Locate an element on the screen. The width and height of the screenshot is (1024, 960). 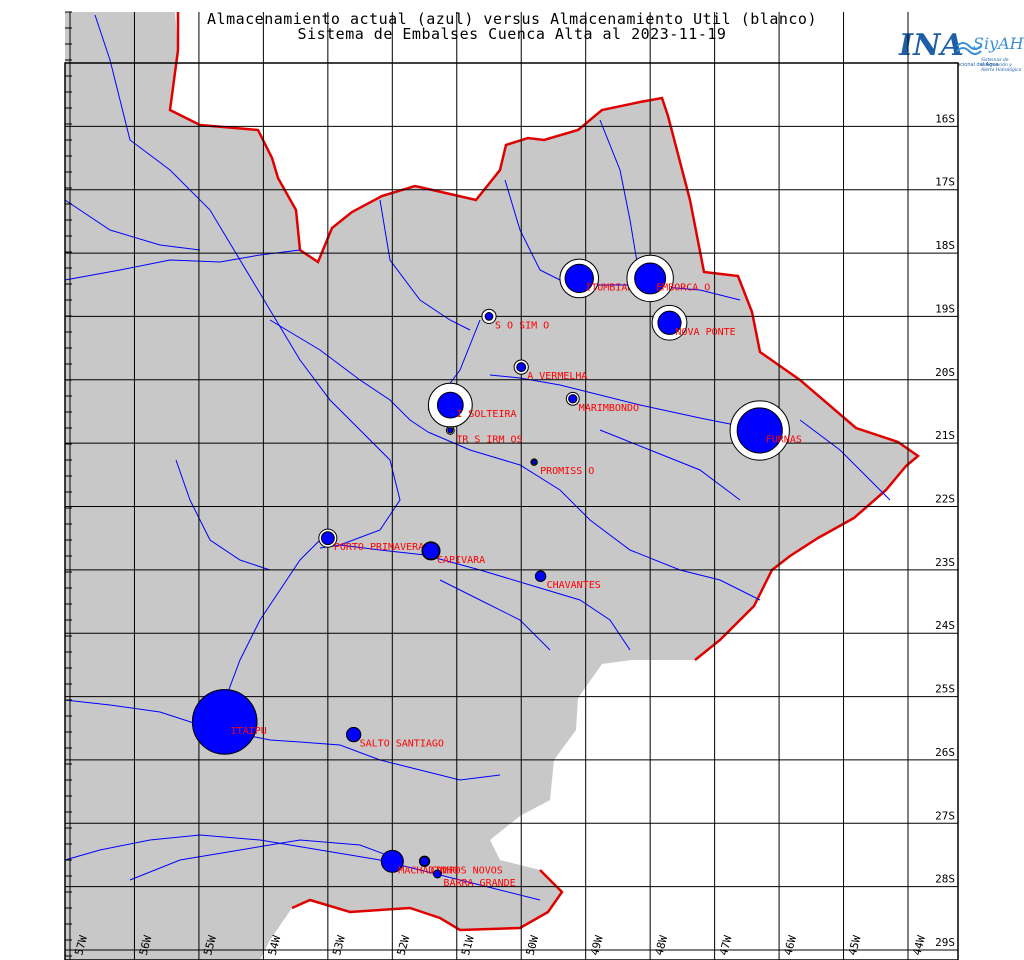
reservoir-label: CAMPOS NOVOS is located at coordinates (467, 870).